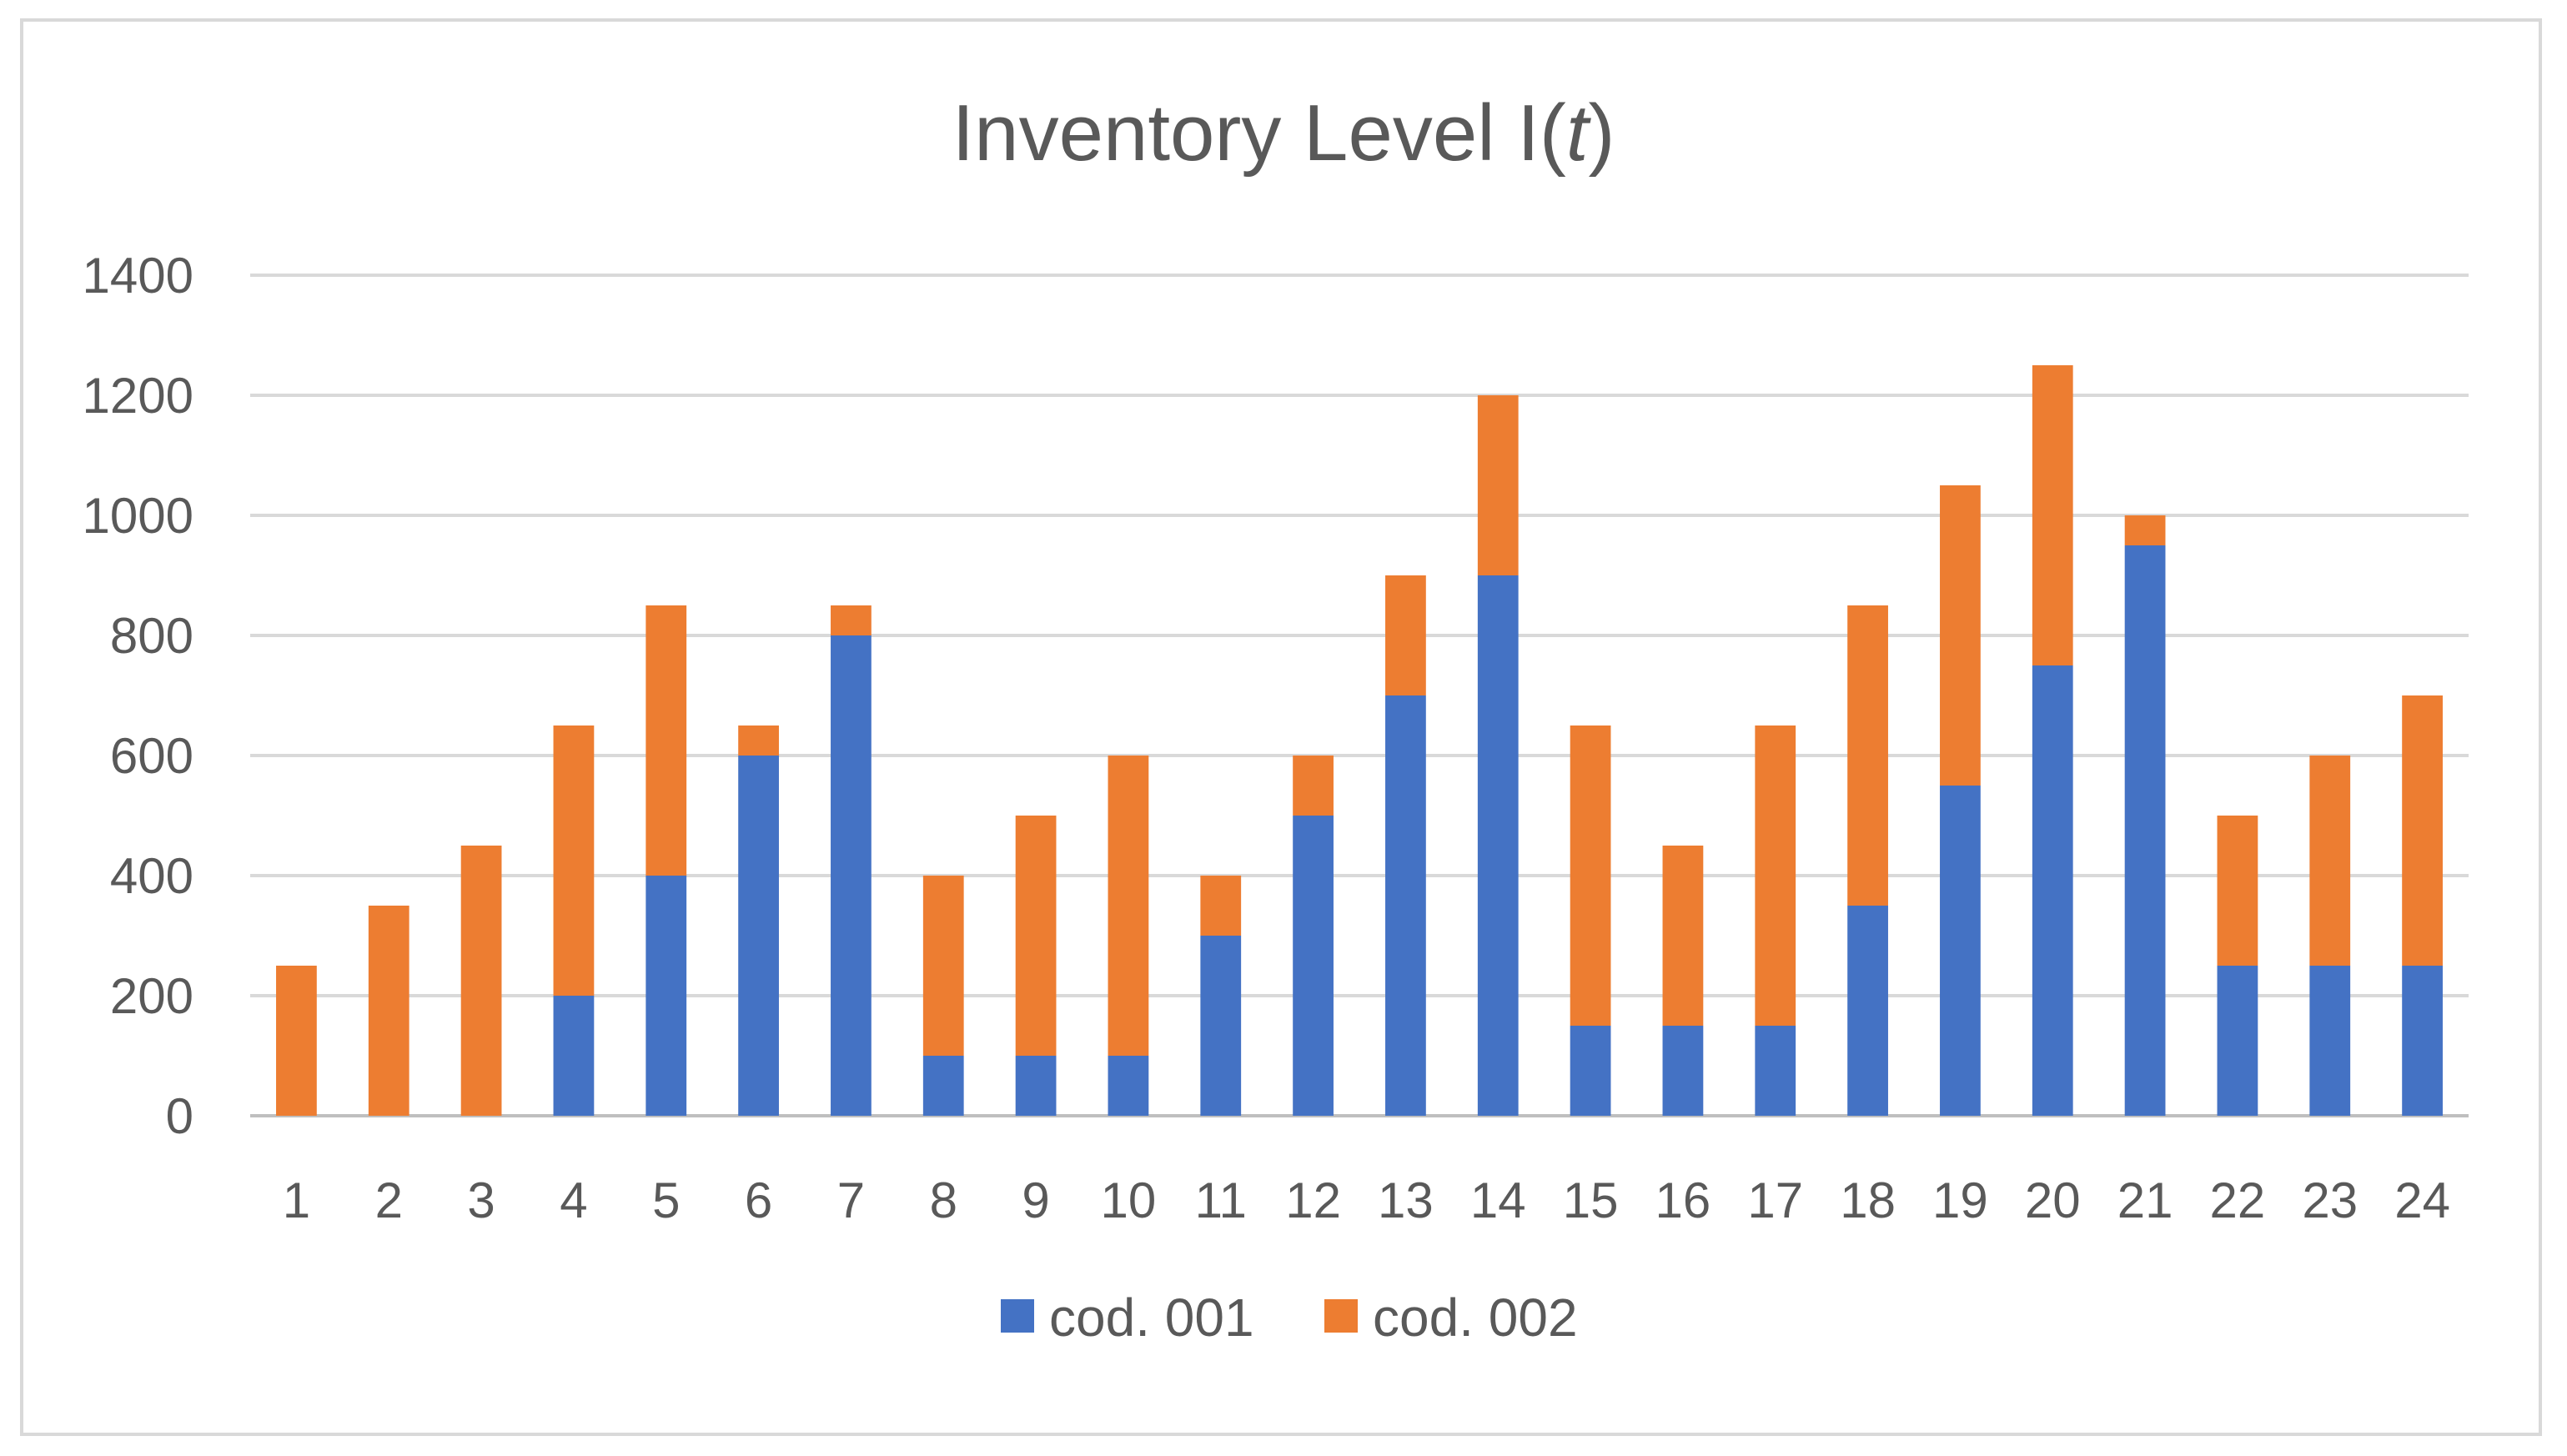 The height and width of the screenshot is (1456, 2567). Describe the element at coordinates (151, 756) in the screenshot. I see `y-tick-label: 600` at that location.